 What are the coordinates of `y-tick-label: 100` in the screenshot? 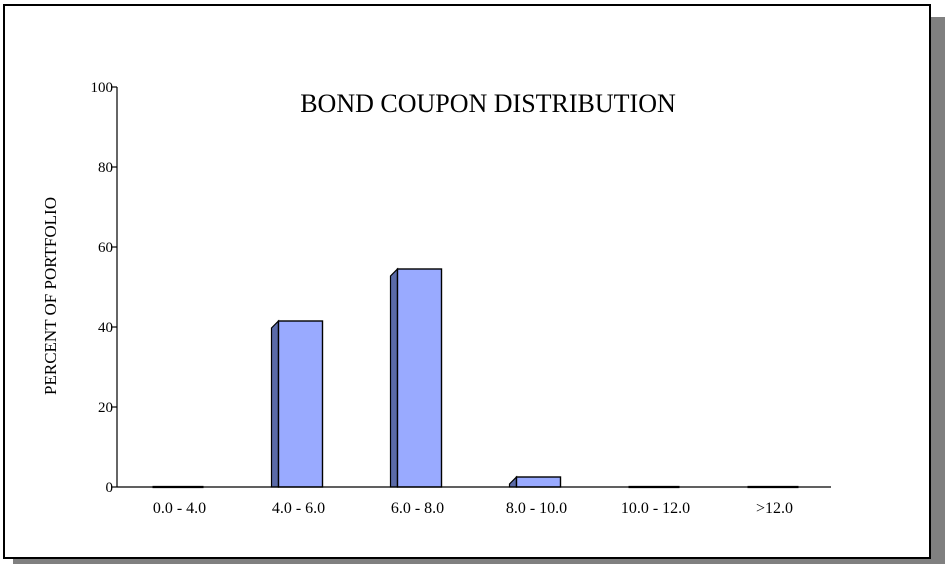 It's located at (102, 88).